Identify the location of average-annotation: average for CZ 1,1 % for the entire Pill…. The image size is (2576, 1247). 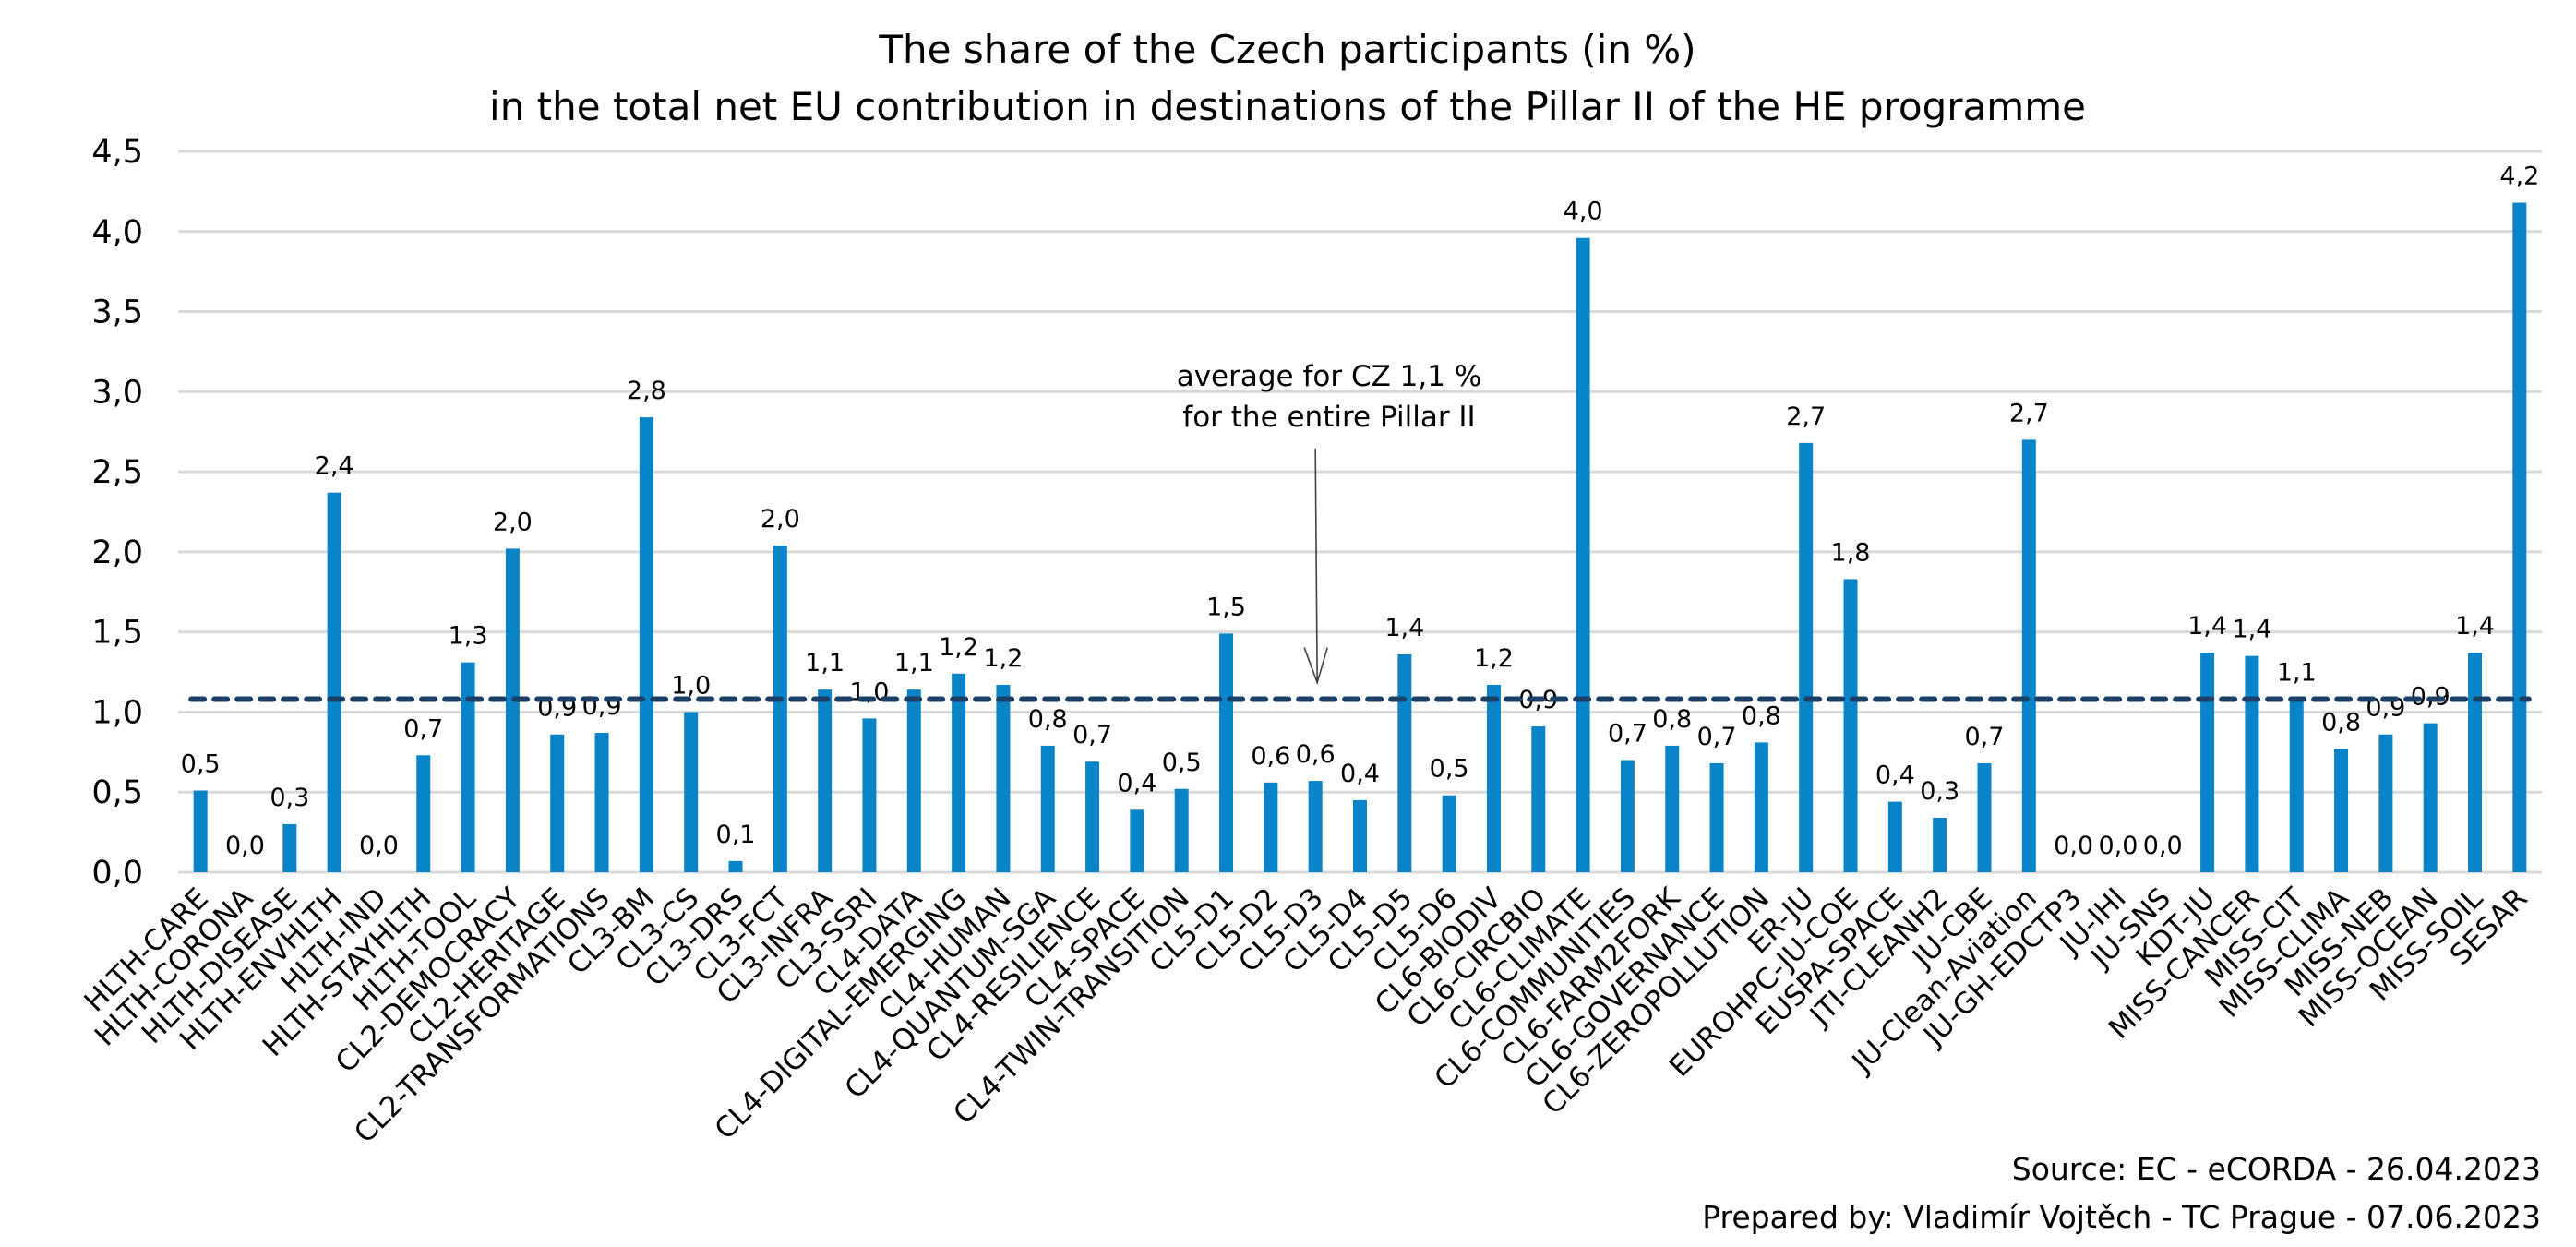
(1330, 523).